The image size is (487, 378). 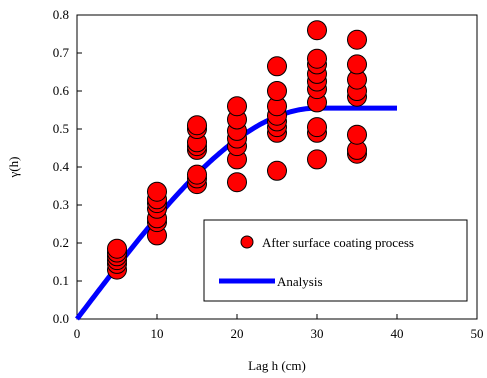 I want to click on legend-box, so click(x=335, y=260).